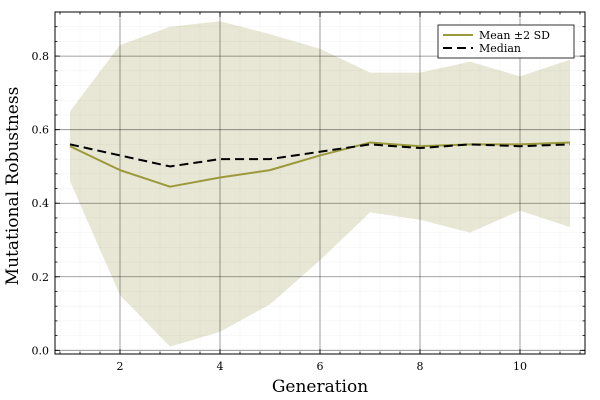 The width and height of the screenshot is (600, 400). Describe the element at coordinates (420, 366) in the screenshot. I see `x-tick-label: 8` at that location.